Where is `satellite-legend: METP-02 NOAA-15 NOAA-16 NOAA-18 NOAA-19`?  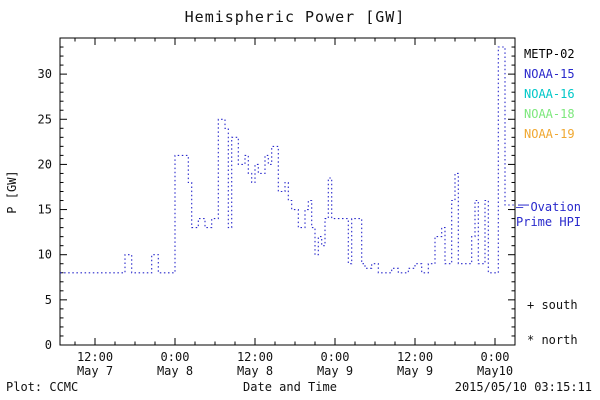 satellite-legend: METP-02 NOAA-15 NOAA-16 NOAA-18 NOAA-19 is located at coordinates (549, 94).